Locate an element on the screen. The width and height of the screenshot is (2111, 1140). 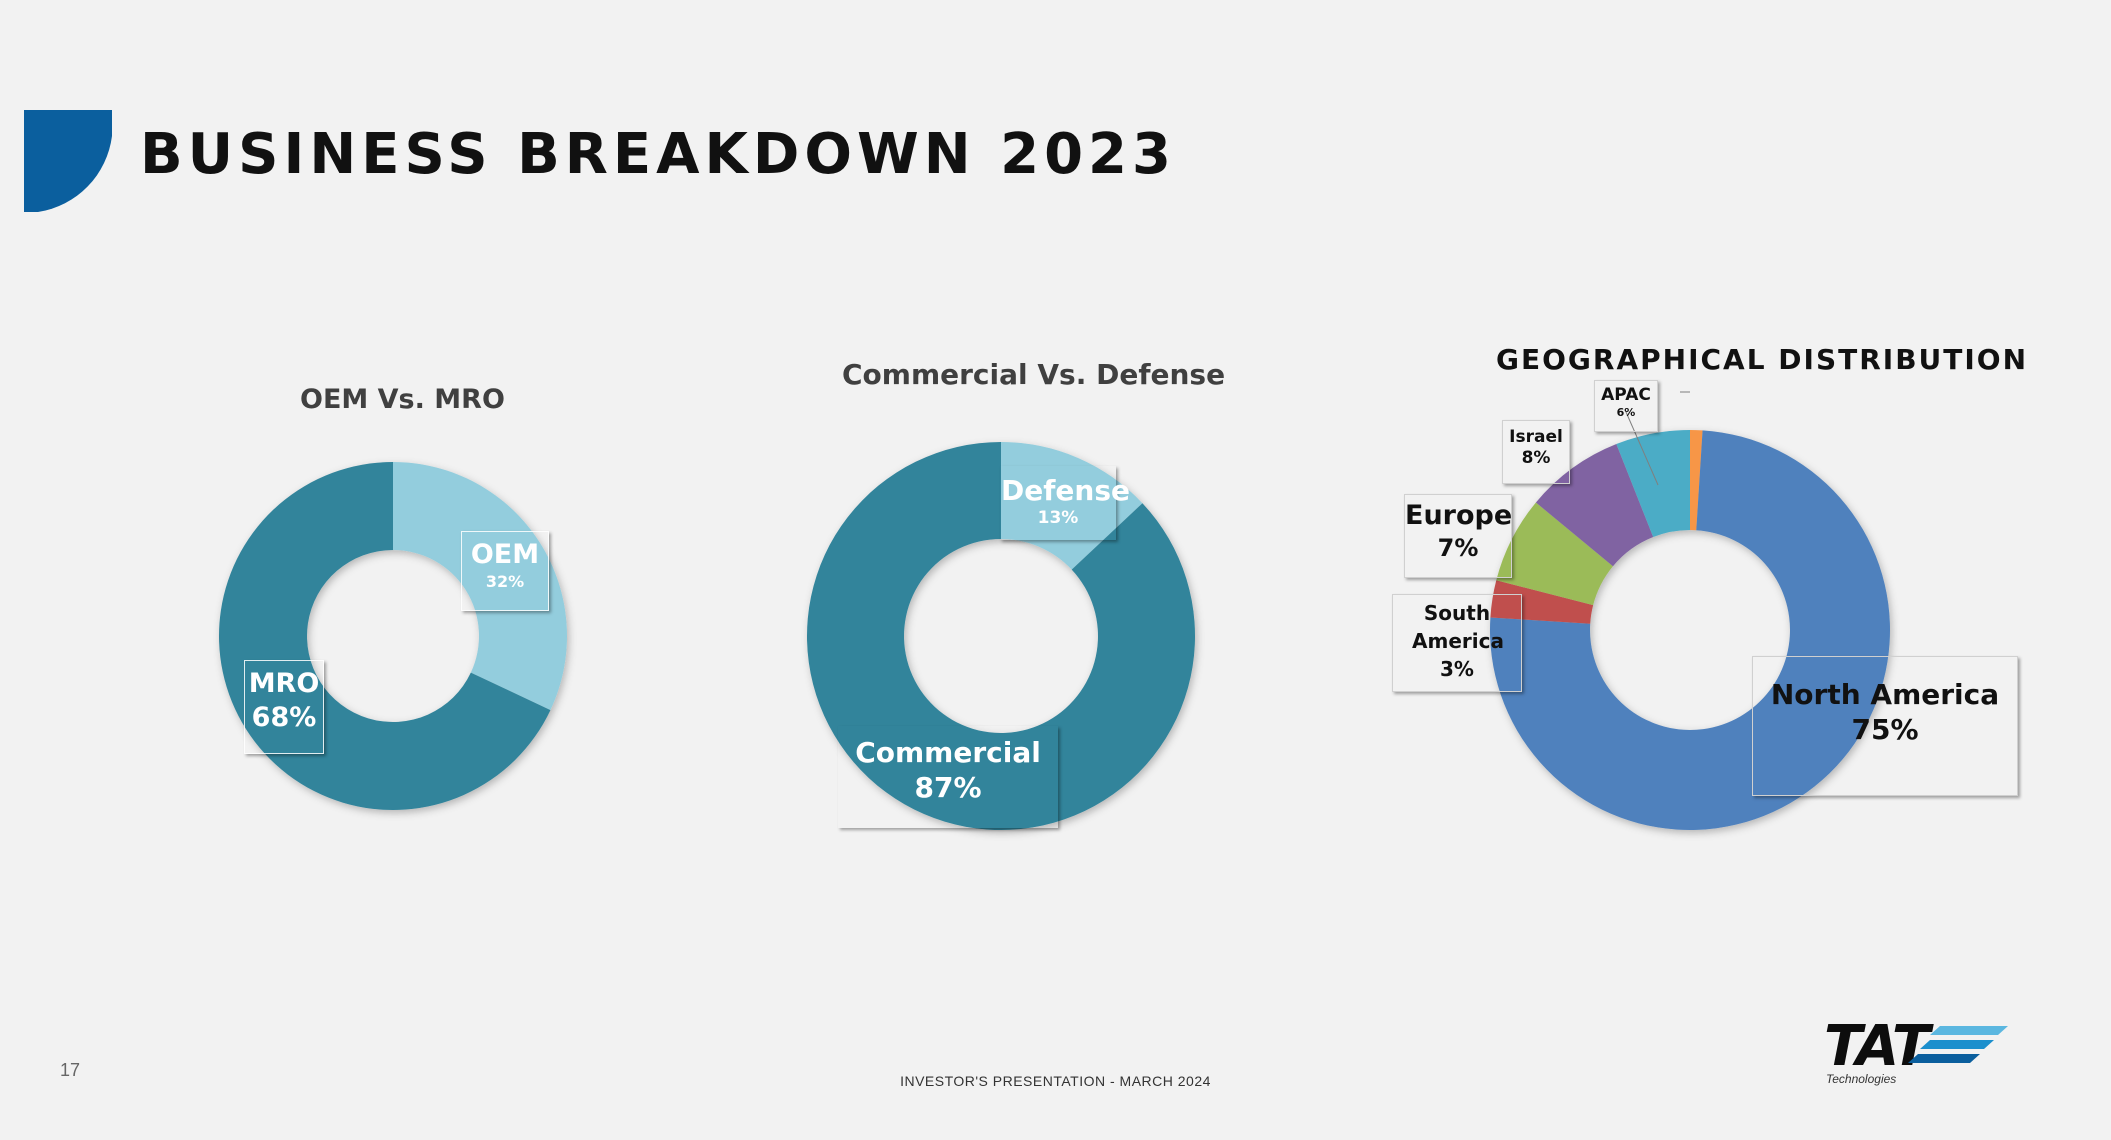
slice-north-america is located at coordinates (1690, 630).